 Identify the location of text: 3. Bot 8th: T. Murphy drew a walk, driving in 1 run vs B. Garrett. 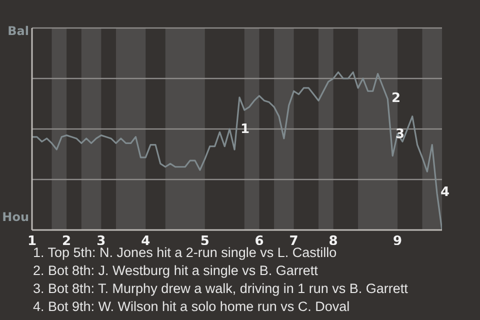
(220, 289).